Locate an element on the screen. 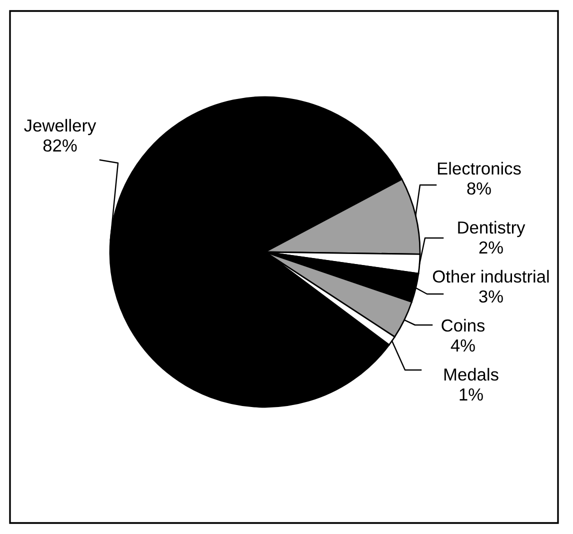 The width and height of the screenshot is (573, 534). data-label: 1% is located at coordinates (471, 394).